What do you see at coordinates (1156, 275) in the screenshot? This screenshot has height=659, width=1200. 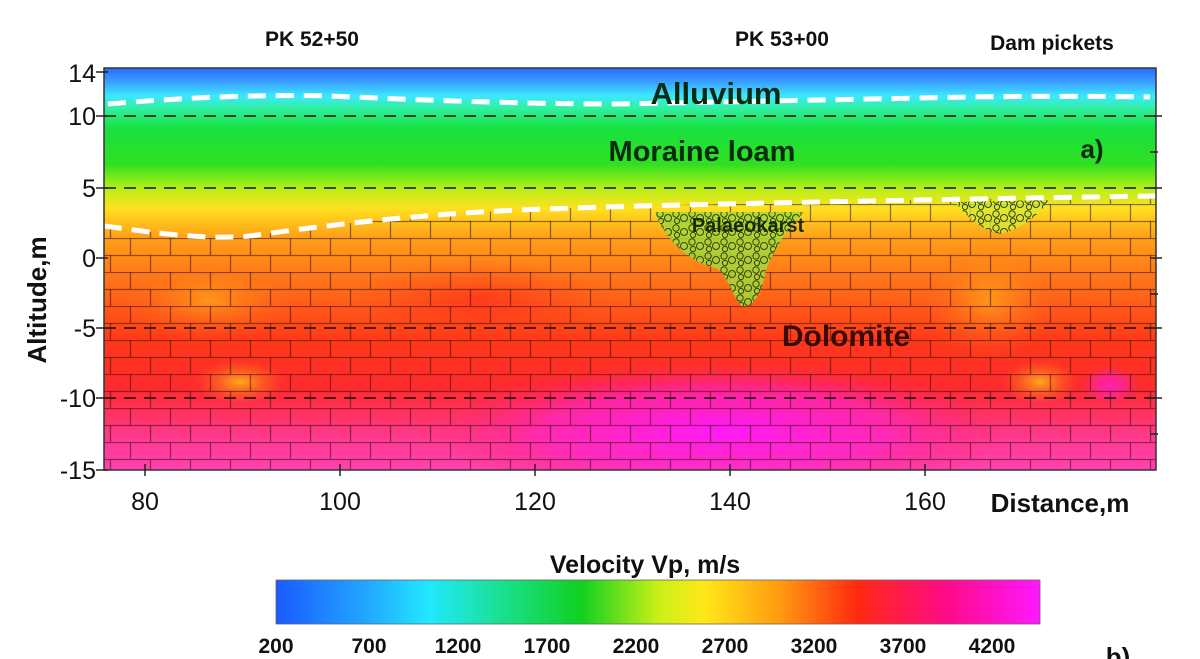 I see `right-ticks` at bounding box center [1156, 275].